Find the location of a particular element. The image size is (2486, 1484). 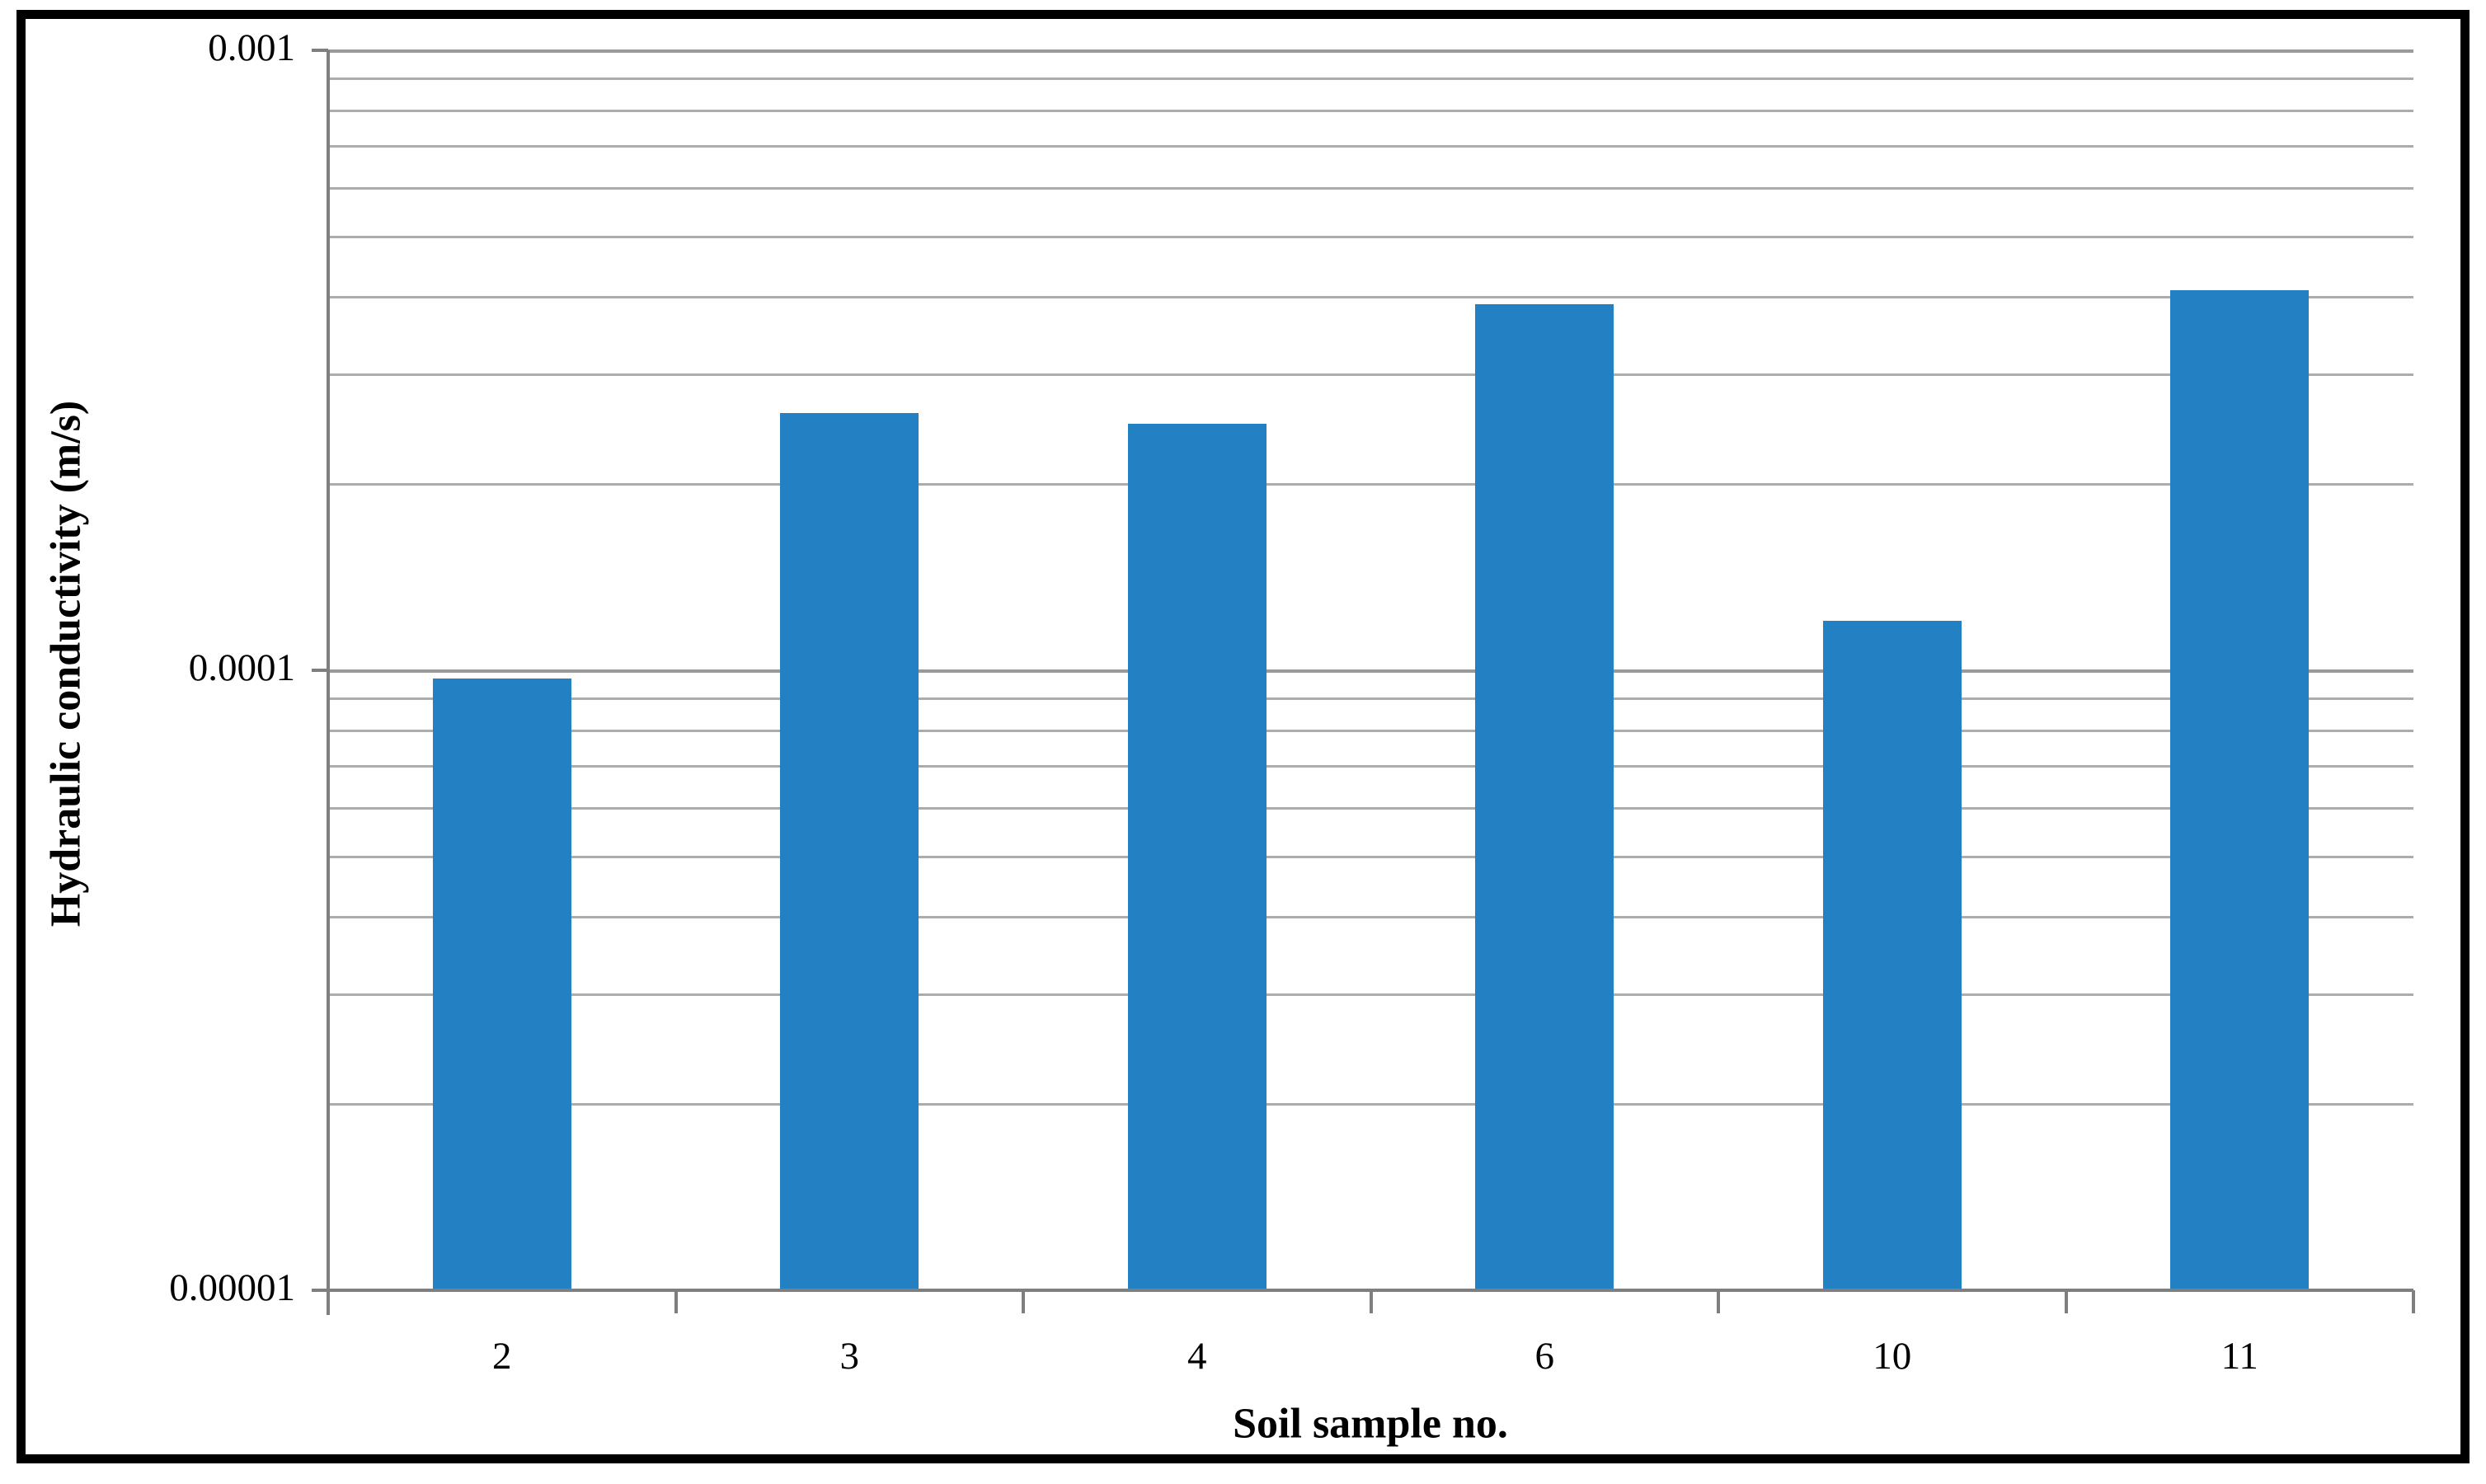

x-tick-label: 2 is located at coordinates (502, 1356).